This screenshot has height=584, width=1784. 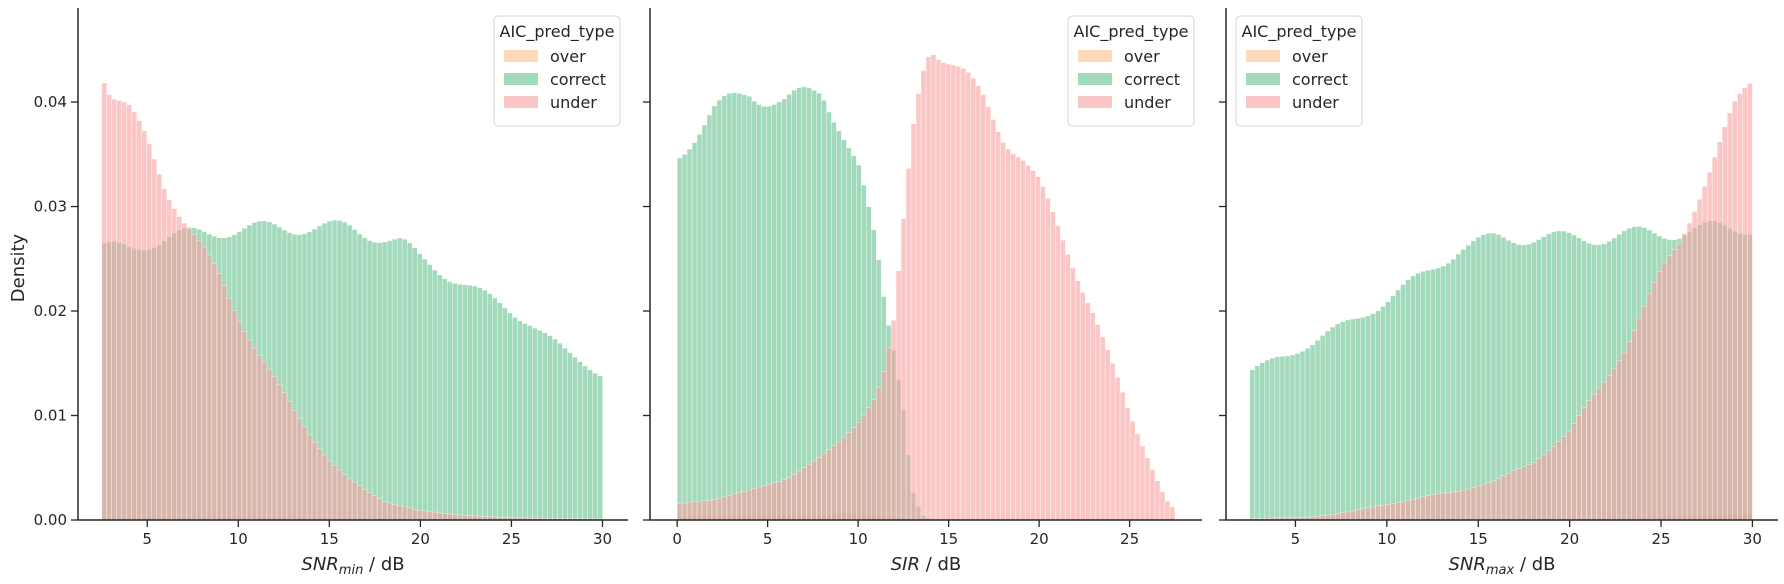 I want to click on x-tick-label: 5, so click(x=1296, y=539).